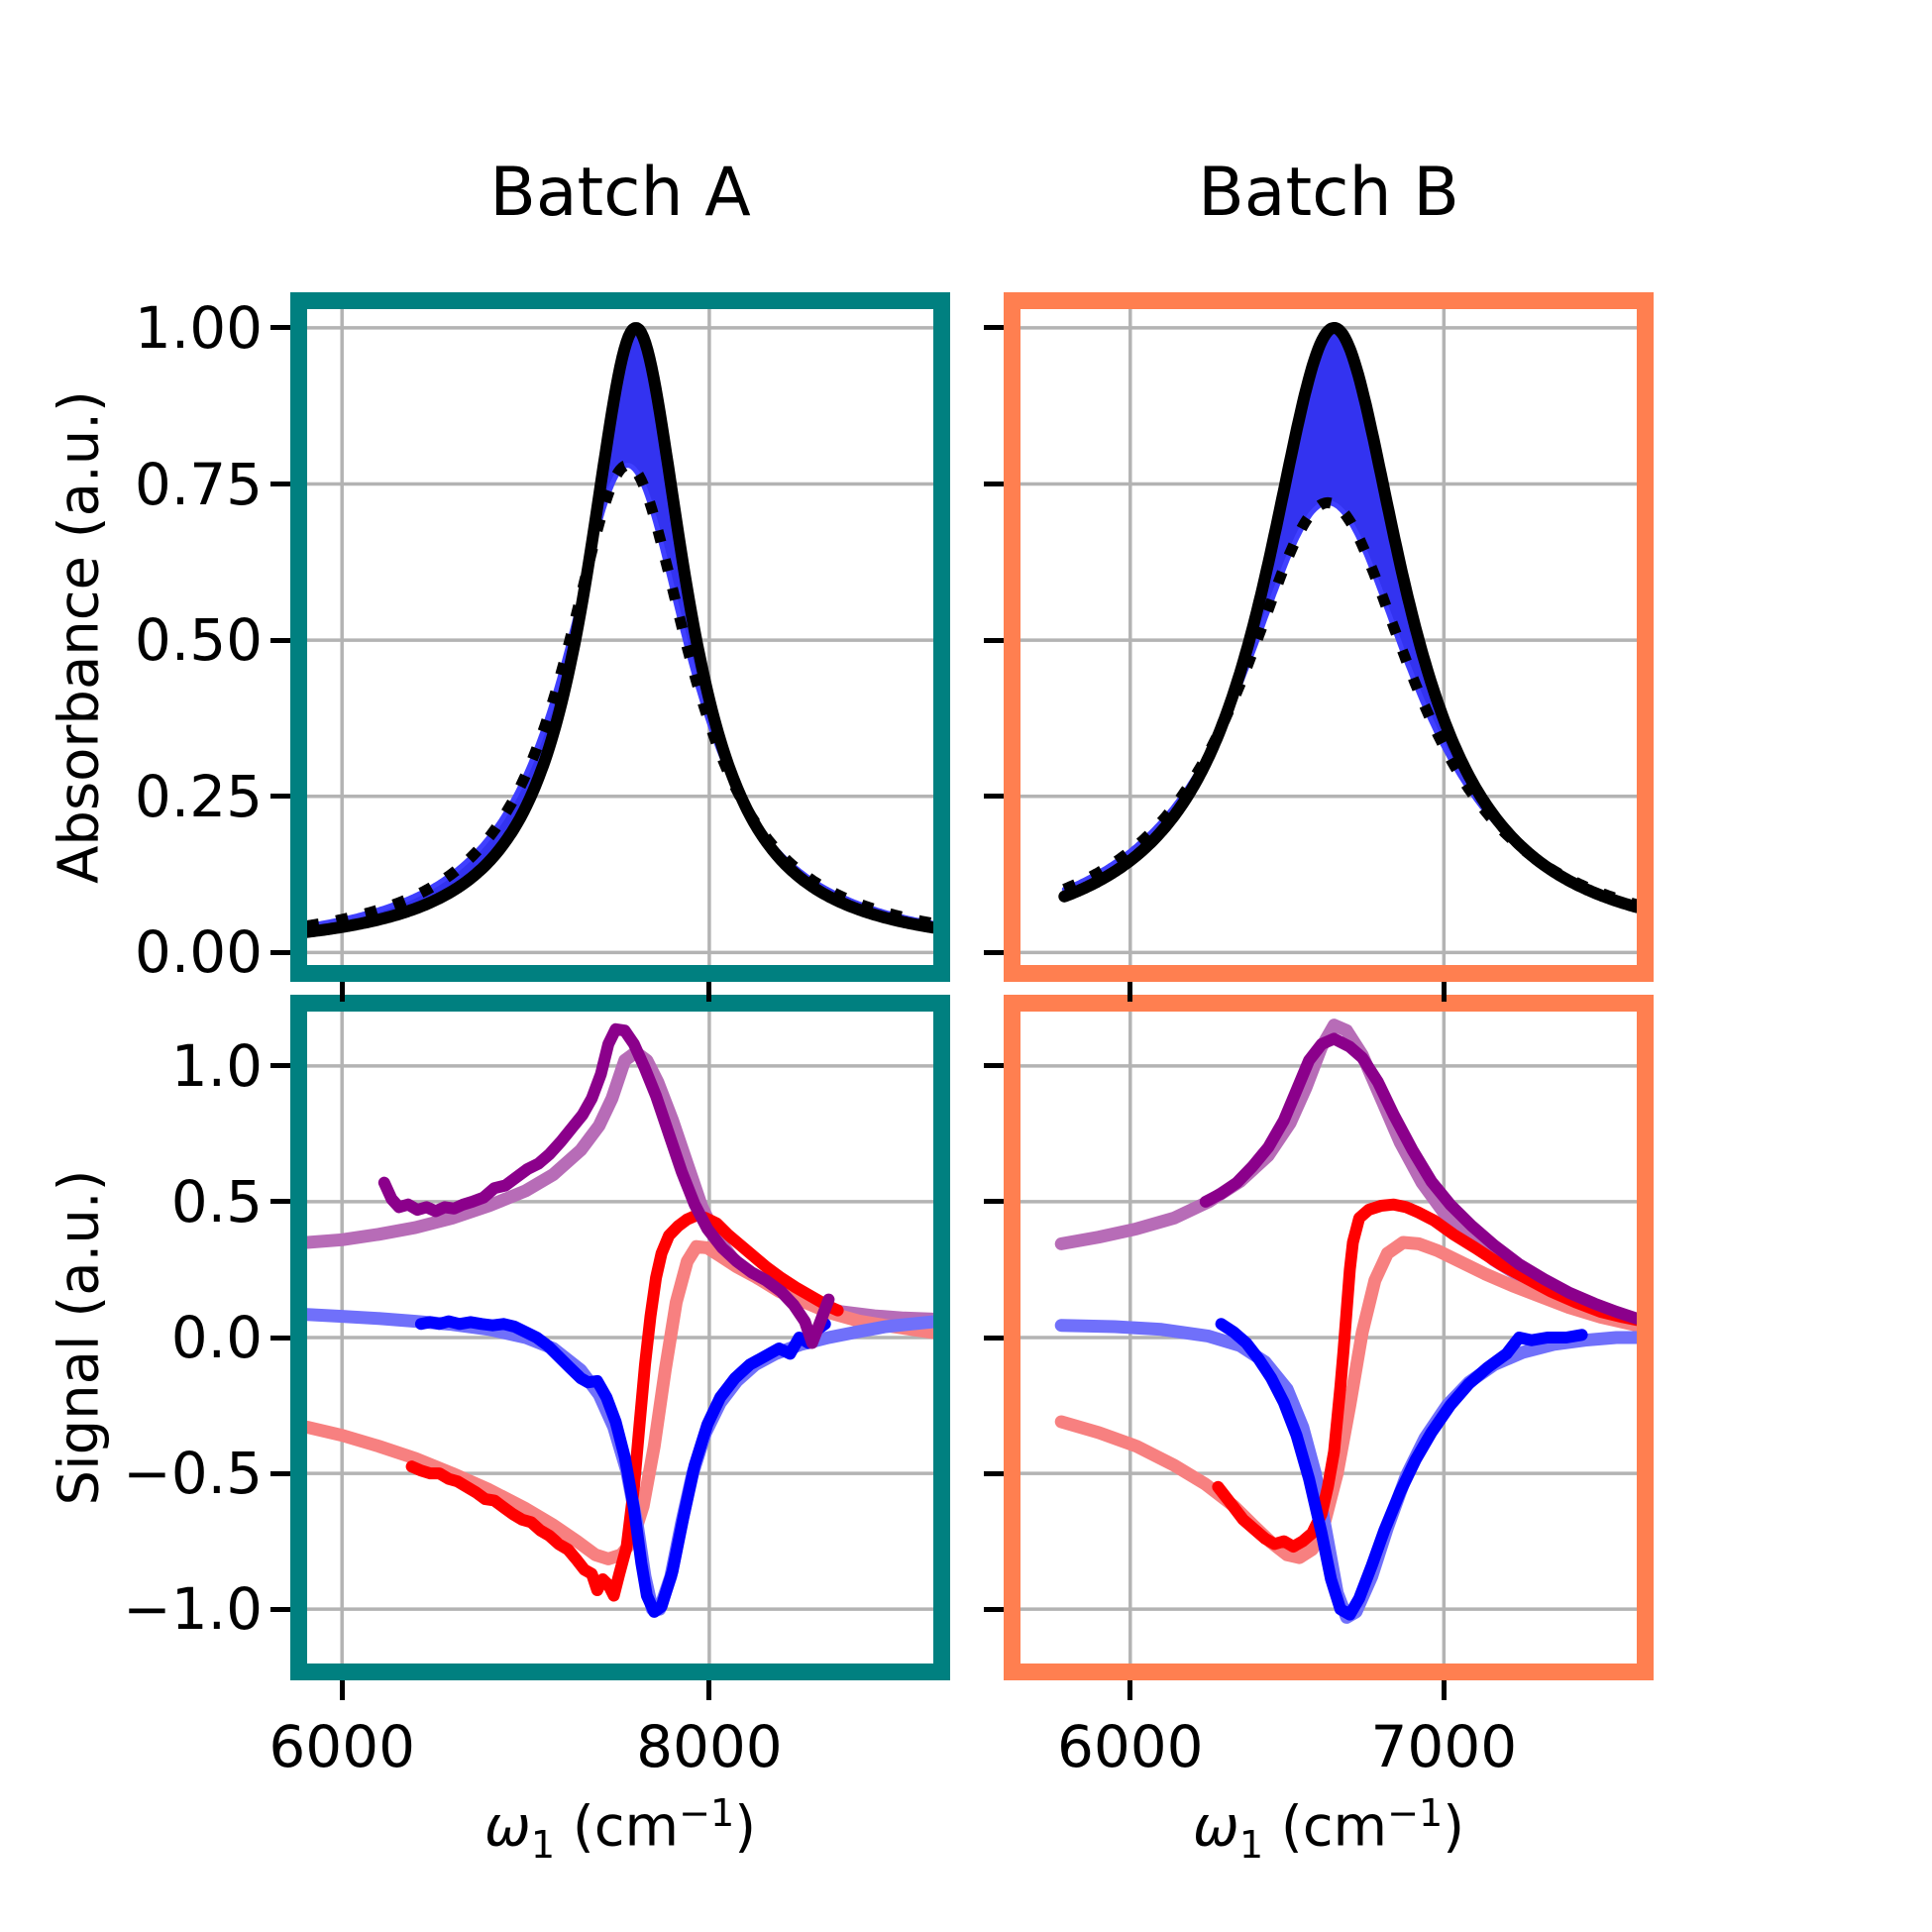 The image size is (1932, 1932). I want to click on x-axis-label-batch-b: ω1 (cm−1), so click(1329, 1829).